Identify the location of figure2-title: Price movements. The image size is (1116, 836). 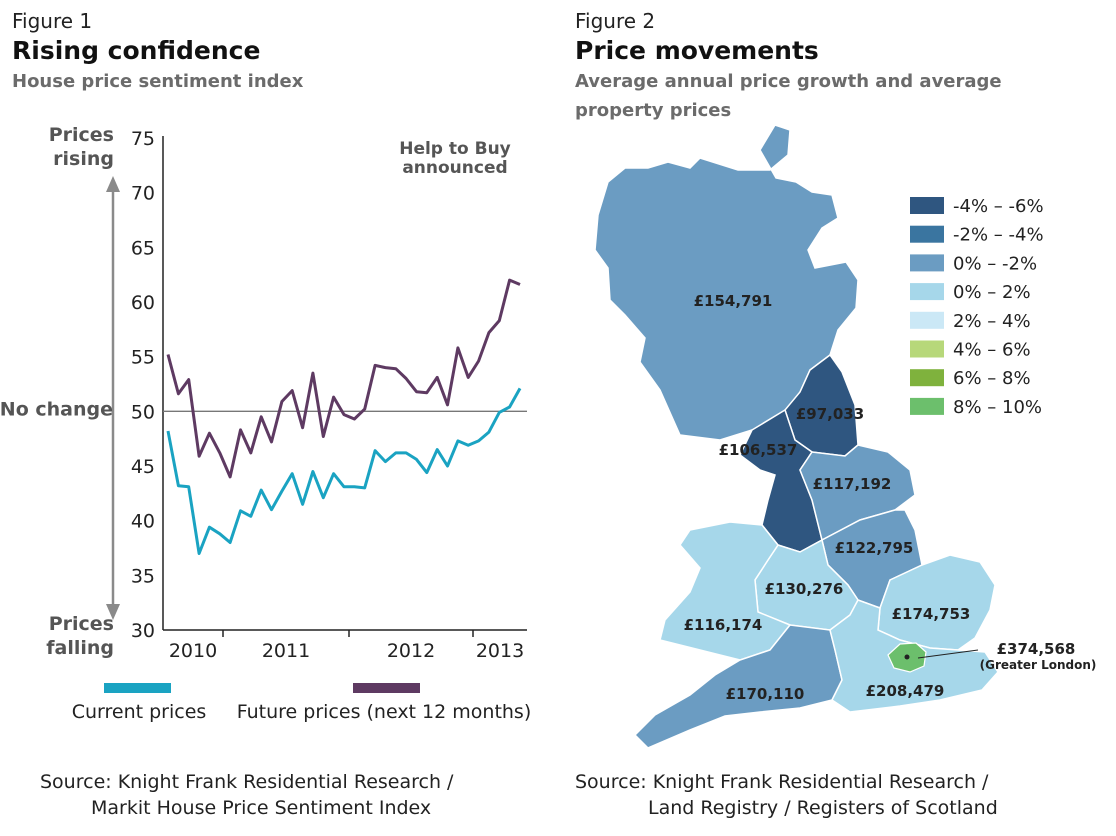
(697, 50).